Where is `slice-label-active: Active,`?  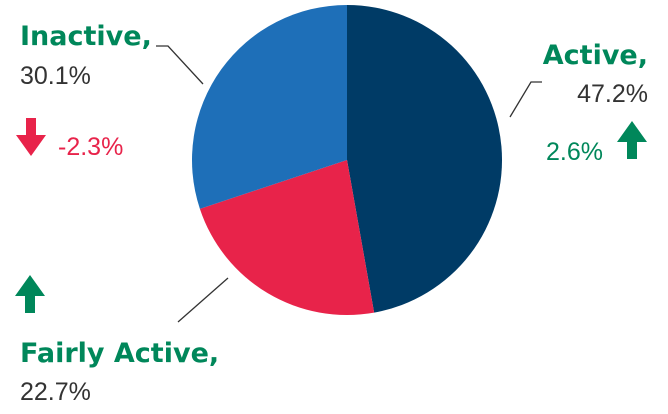
slice-label-active: Active, is located at coordinates (595, 55).